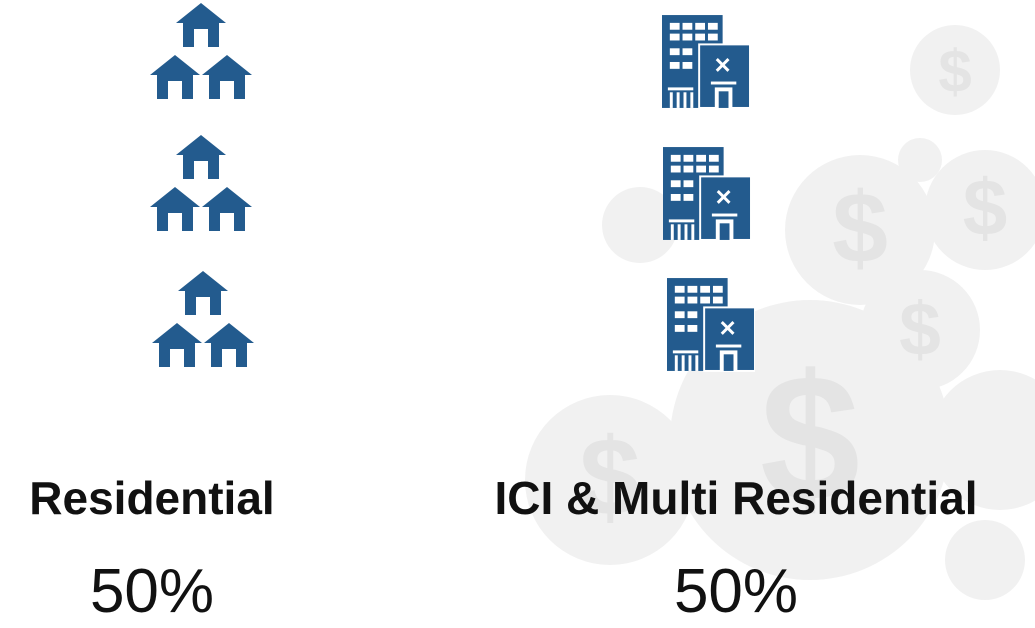  I want to click on column-label: ICI & Multi Residential, so click(735, 498).